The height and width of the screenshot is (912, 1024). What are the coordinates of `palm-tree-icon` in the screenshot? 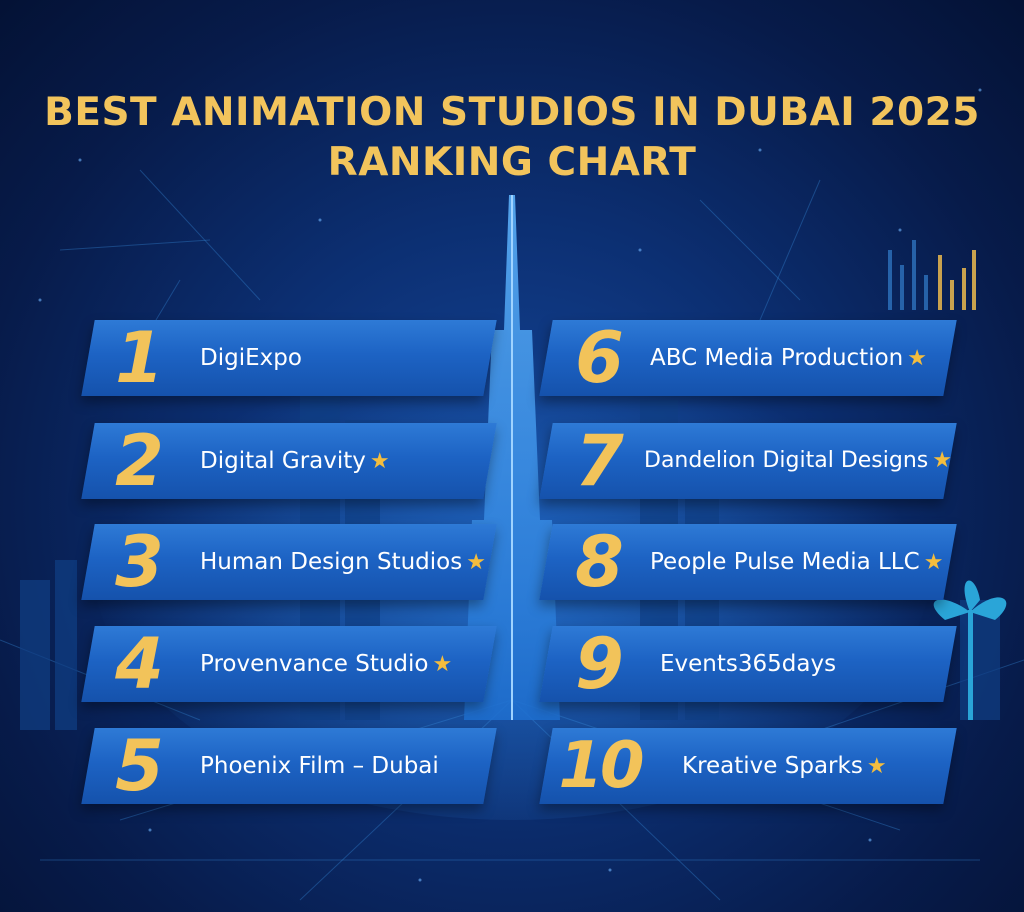 It's located at (970, 650).